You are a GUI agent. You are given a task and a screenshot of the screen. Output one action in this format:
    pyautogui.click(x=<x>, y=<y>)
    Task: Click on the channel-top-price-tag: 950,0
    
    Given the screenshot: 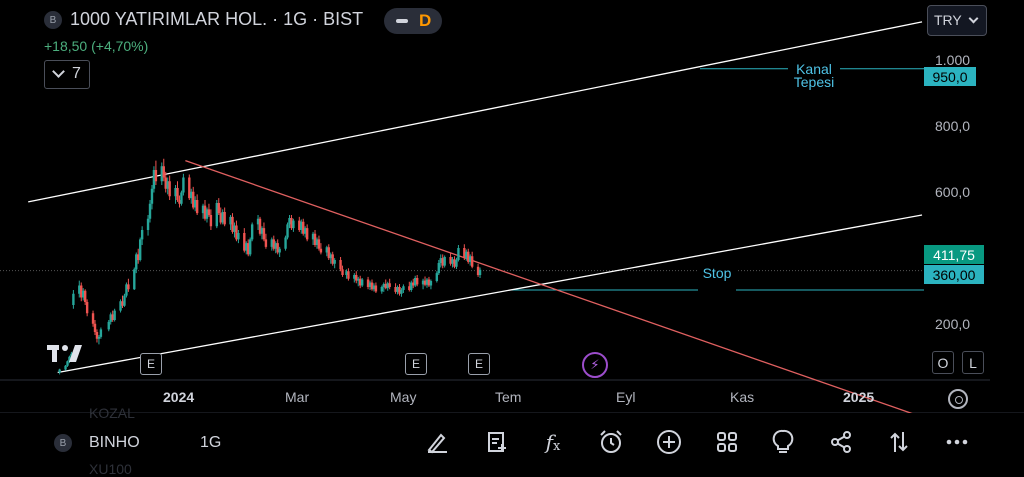 What is the action you would take?
    pyautogui.click(x=950, y=76)
    